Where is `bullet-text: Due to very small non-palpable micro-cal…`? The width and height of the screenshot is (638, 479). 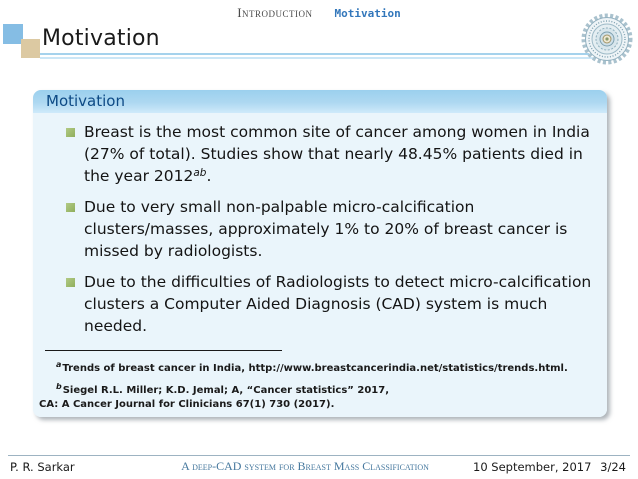 bullet-text: Due to very small non-palpable micro-cal… is located at coordinates (326, 229).